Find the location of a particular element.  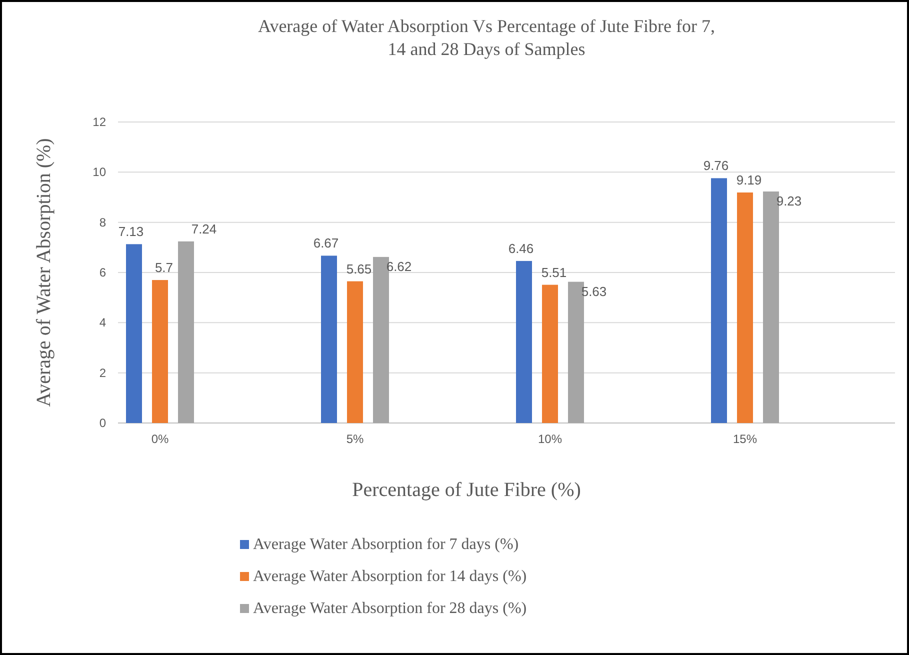

data-label: 6.46 is located at coordinates (521, 248).